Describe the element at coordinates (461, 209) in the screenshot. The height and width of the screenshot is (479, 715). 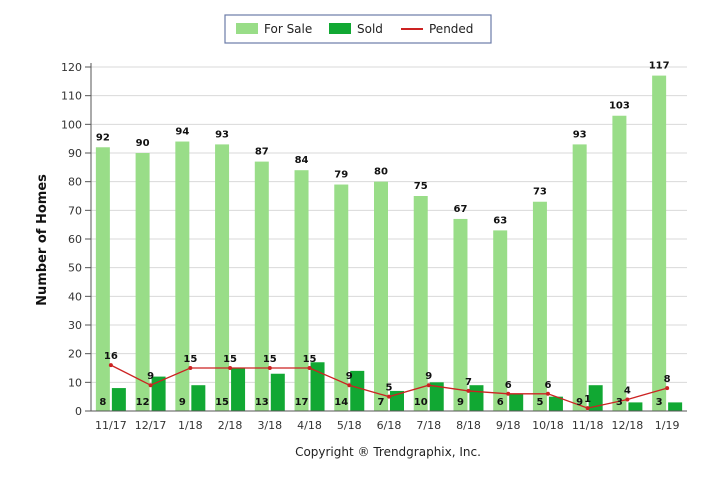
I see `data-label-for-sale: 67` at that location.